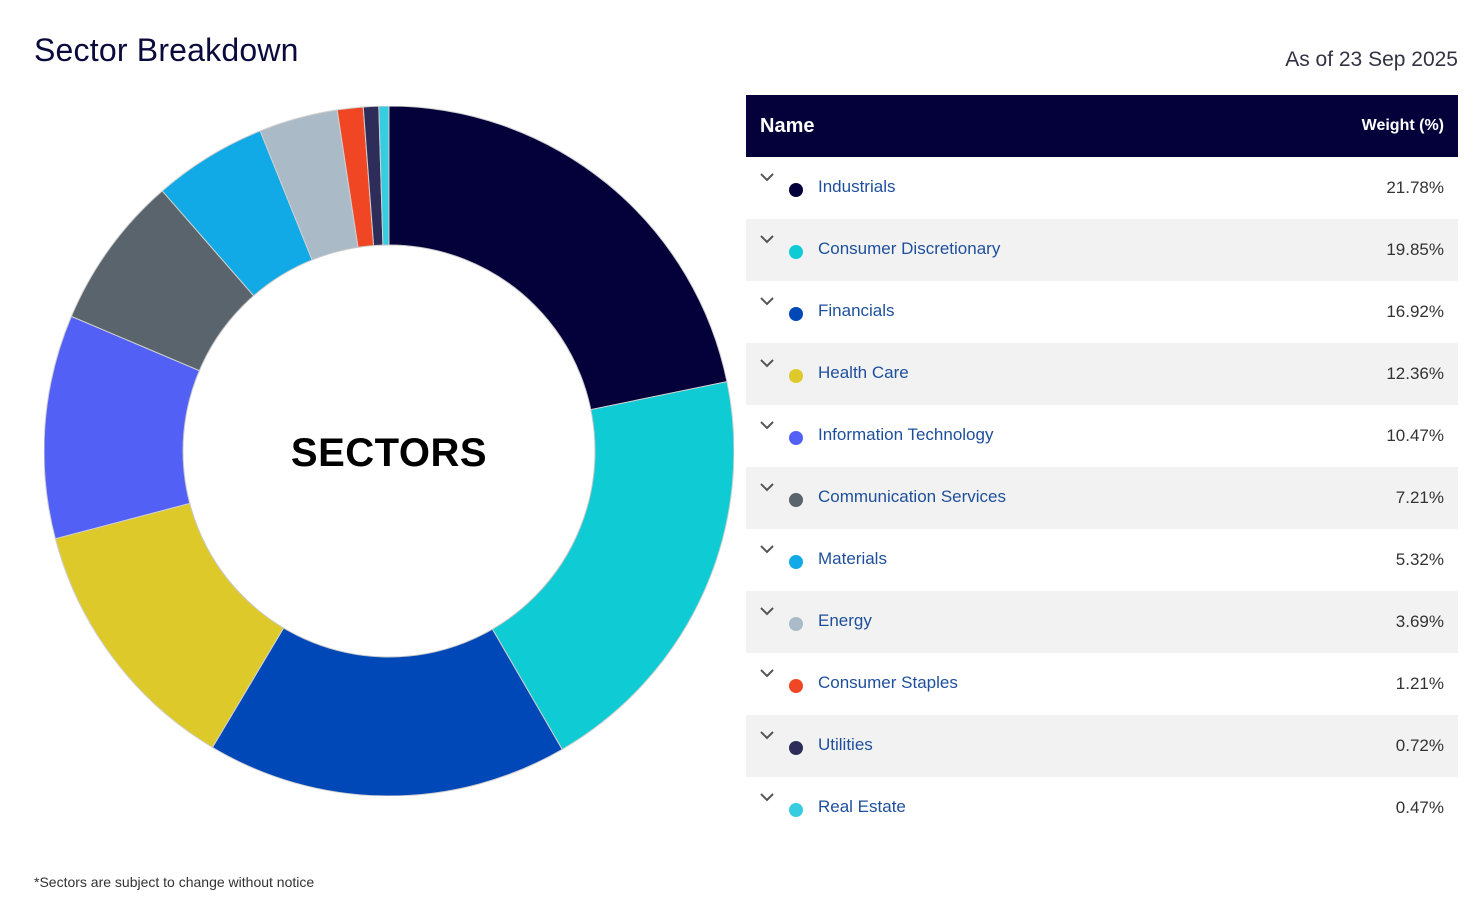 This screenshot has height=906, width=1476. Describe the element at coordinates (1415, 311) in the screenshot. I see `sector-weight: 16.92%` at that location.